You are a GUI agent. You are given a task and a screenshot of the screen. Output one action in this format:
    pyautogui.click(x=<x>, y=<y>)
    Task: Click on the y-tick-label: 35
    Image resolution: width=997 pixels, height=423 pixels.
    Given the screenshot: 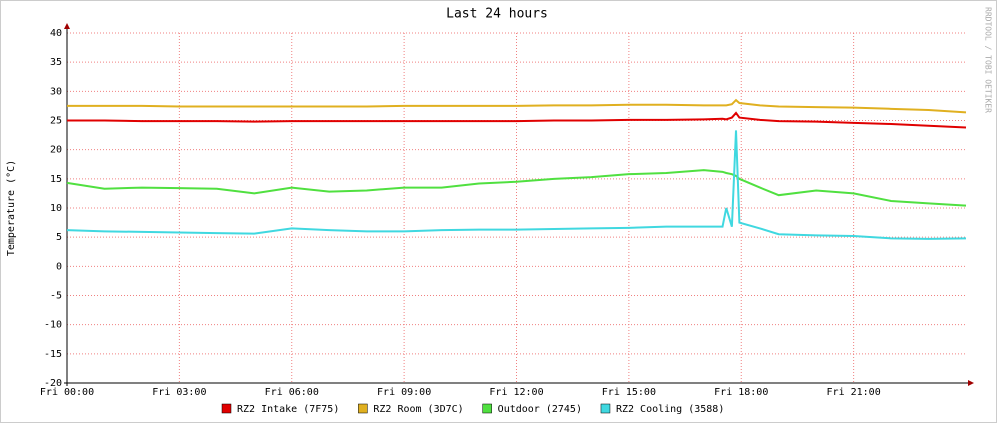 What is the action you would take?
    pyautogui.click(x=56, y=62)
    